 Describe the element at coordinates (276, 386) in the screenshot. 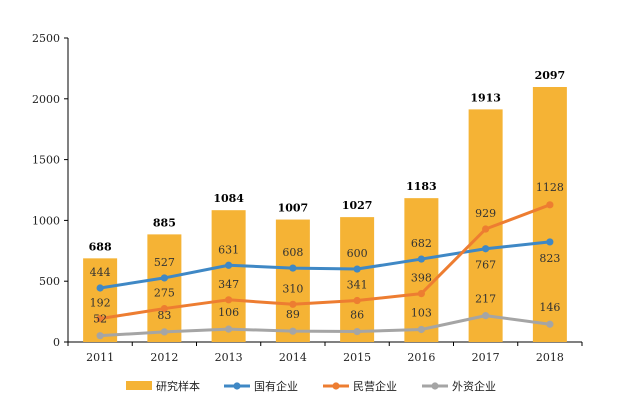

I see `legend-label: 国有企业` at that location.